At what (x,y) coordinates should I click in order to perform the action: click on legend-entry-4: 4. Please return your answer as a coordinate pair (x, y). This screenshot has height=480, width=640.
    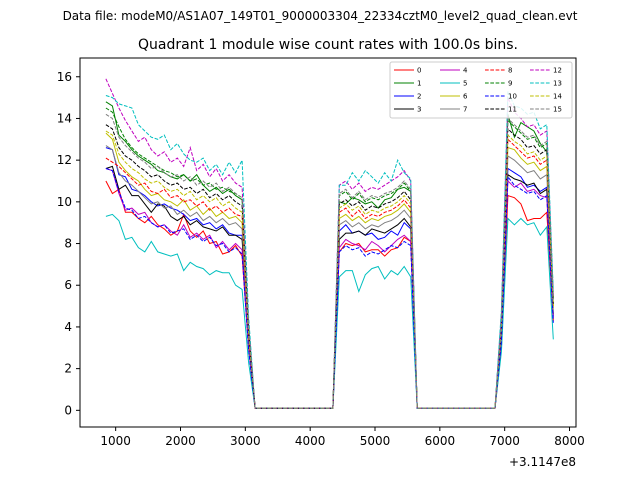
    Looking at the image, I should click on (465, 71).